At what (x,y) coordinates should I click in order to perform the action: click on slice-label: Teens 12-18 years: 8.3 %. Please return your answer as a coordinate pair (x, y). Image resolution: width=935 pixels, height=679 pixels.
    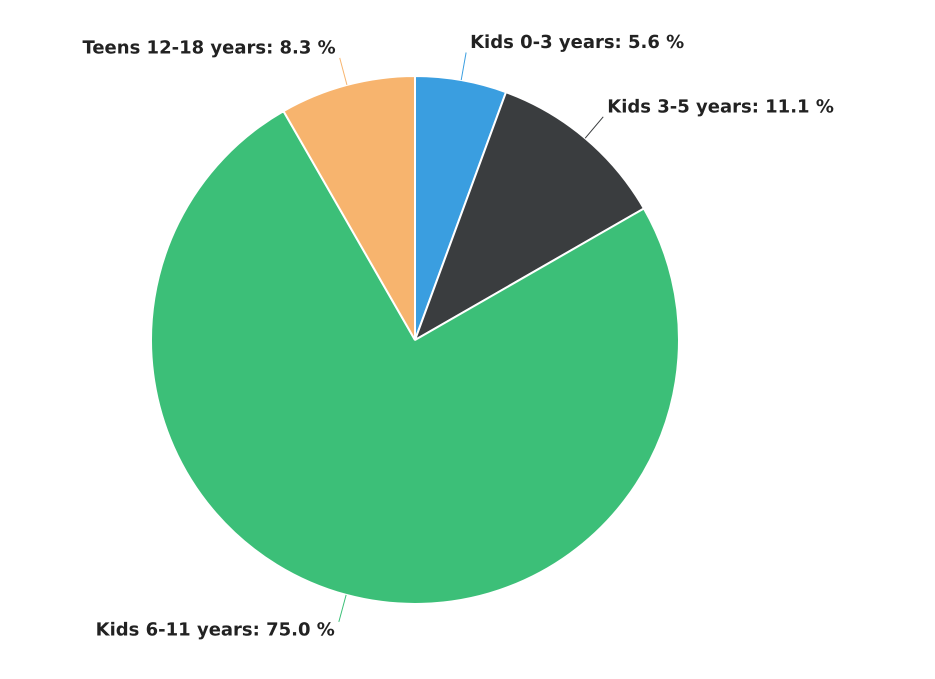
    Looking at the image, I should click on (209, 48).